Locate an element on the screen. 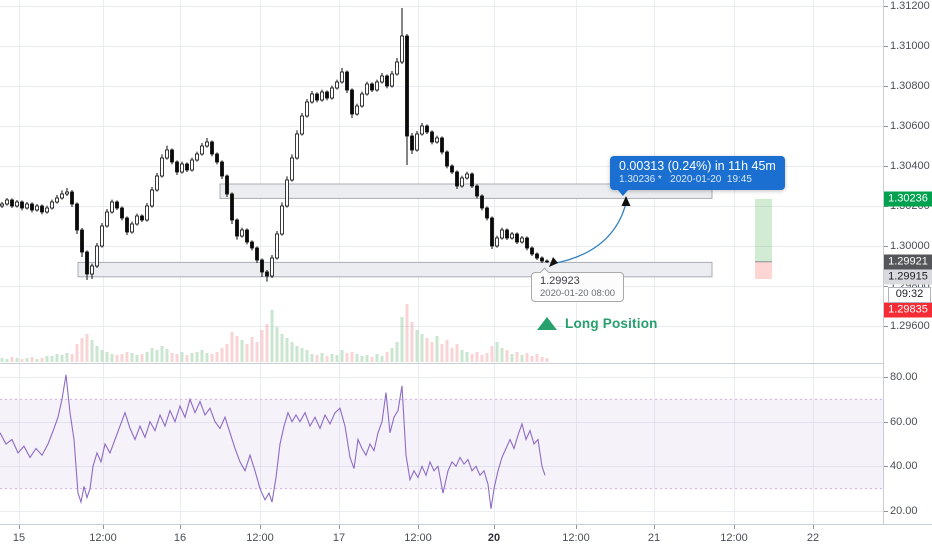 Image resolution: width=932 pixels, height=550 pixels. bar-countdown: 09:32 is located at coordinates (909, 295).